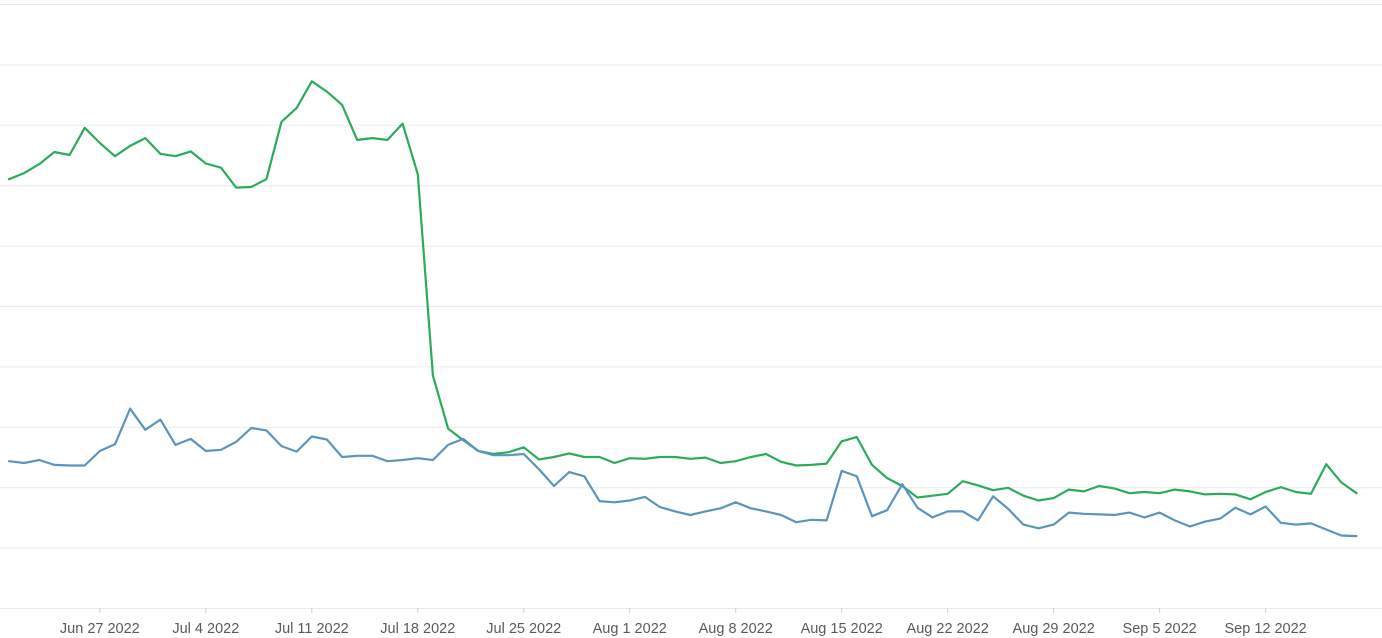 Image resolution: width=1382 pixels, height=638 pixels. I want to click on x-tick-label: Jun 27 2022, so click(100, 629).